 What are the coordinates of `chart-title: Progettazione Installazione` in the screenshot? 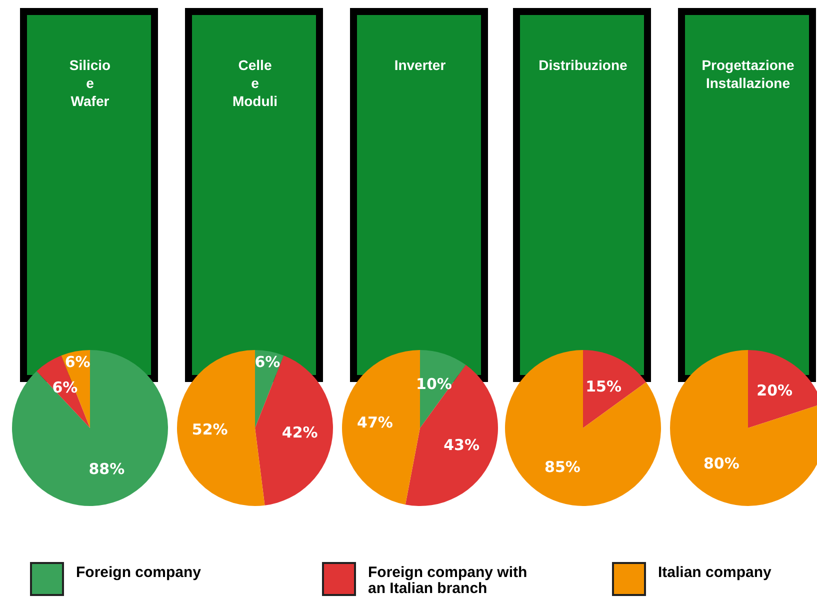 It's located at (748, 74).